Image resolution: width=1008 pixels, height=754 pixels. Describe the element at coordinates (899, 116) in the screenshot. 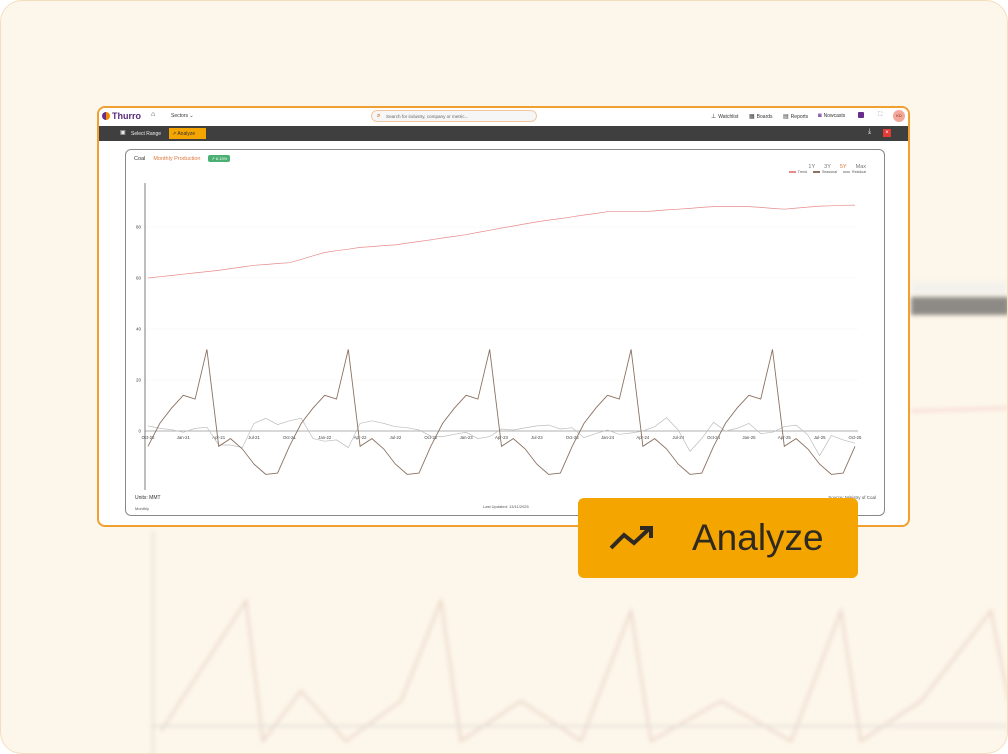

I see `avatar: KD` at that location.